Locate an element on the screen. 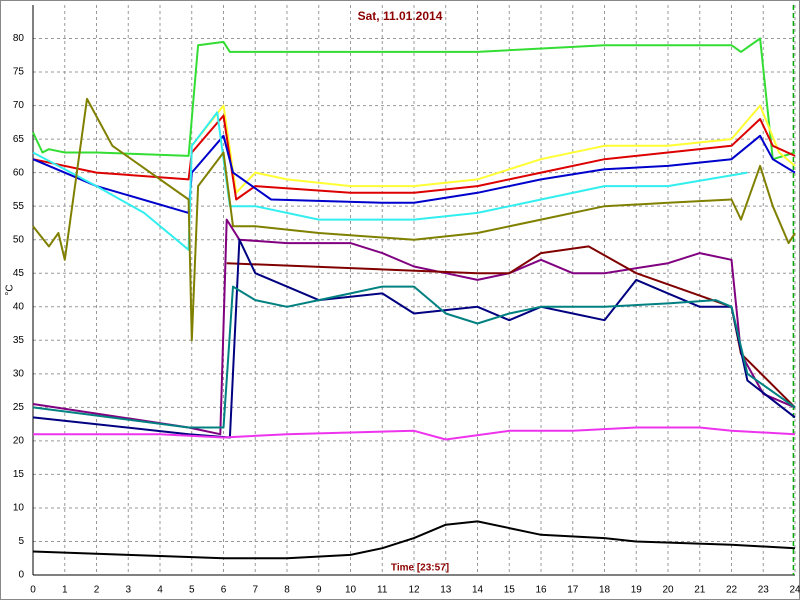 The image size is (800, 600). x-tick-label: 3 is located at coordinates (128, 590).